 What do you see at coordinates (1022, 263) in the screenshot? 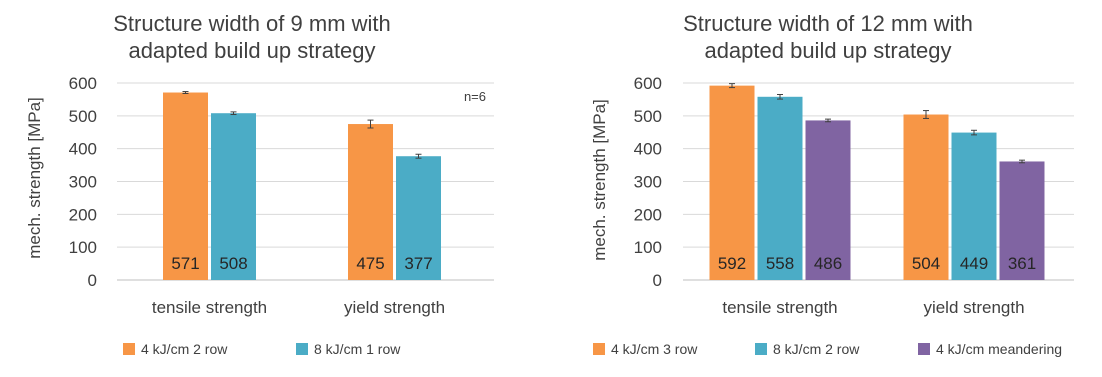
I see `data-label: 361` at bounding box center [1022, 263].